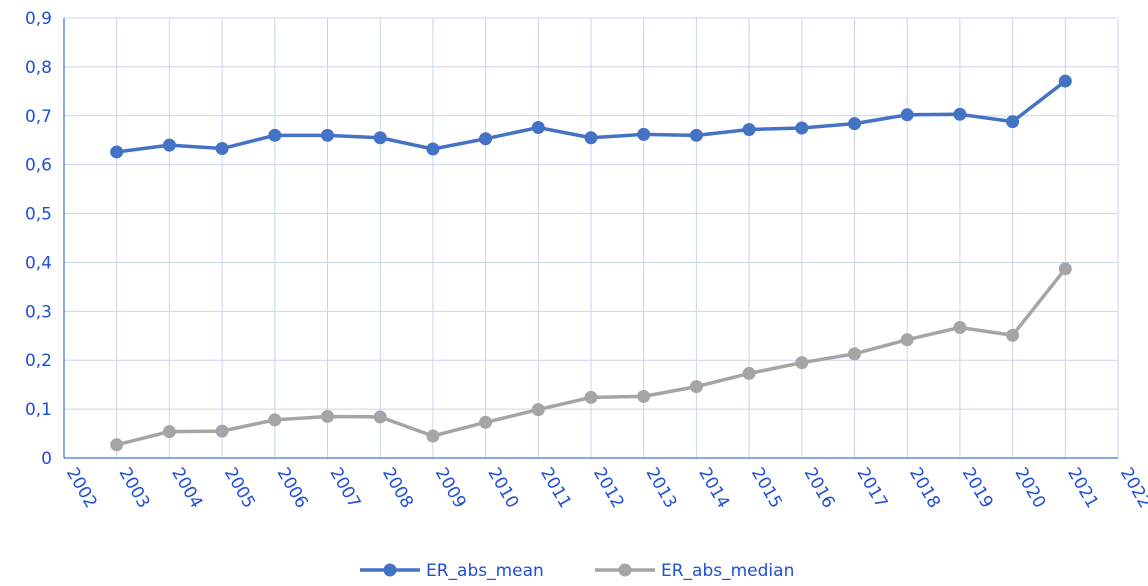 This screenshot has width=1148, height=586. Describe the element at coordinates (38, 166) in the screenshot. I see `y-tick-label: 0,6` at that location.